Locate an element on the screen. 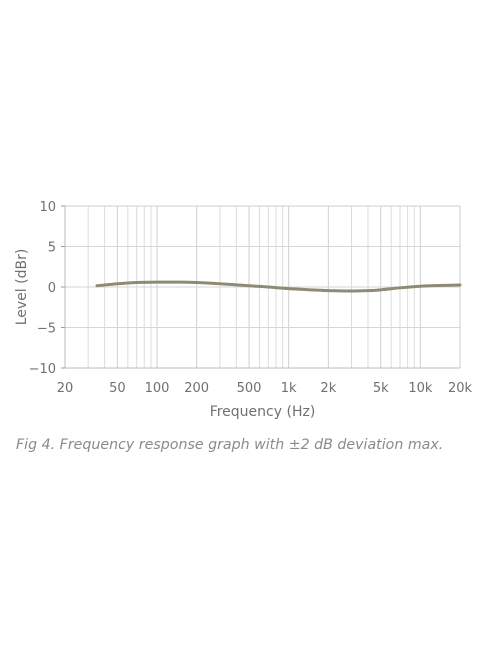 The height and width of the screenshot is (664, 496). y-tick-label: 5 is located at coordinates (52, 248).